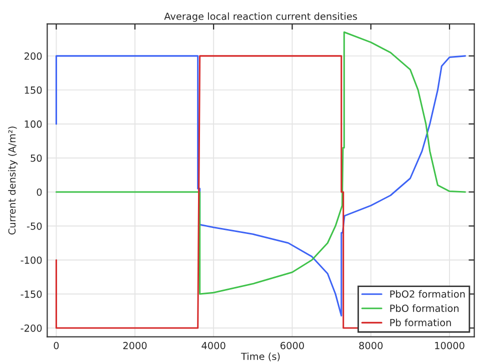  I want to click on x-tick-label: 2000, so click(135, 346).